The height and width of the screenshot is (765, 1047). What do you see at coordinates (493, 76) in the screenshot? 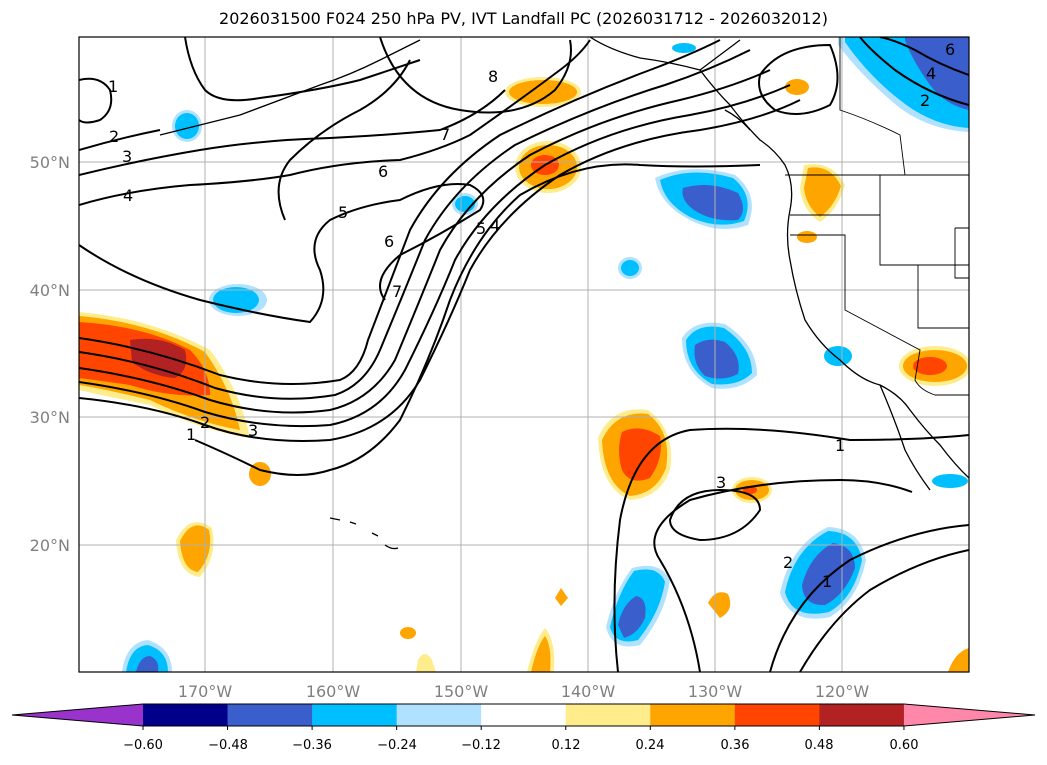
I see `pv-contour-label: 8` at bounding box center [493, 76].